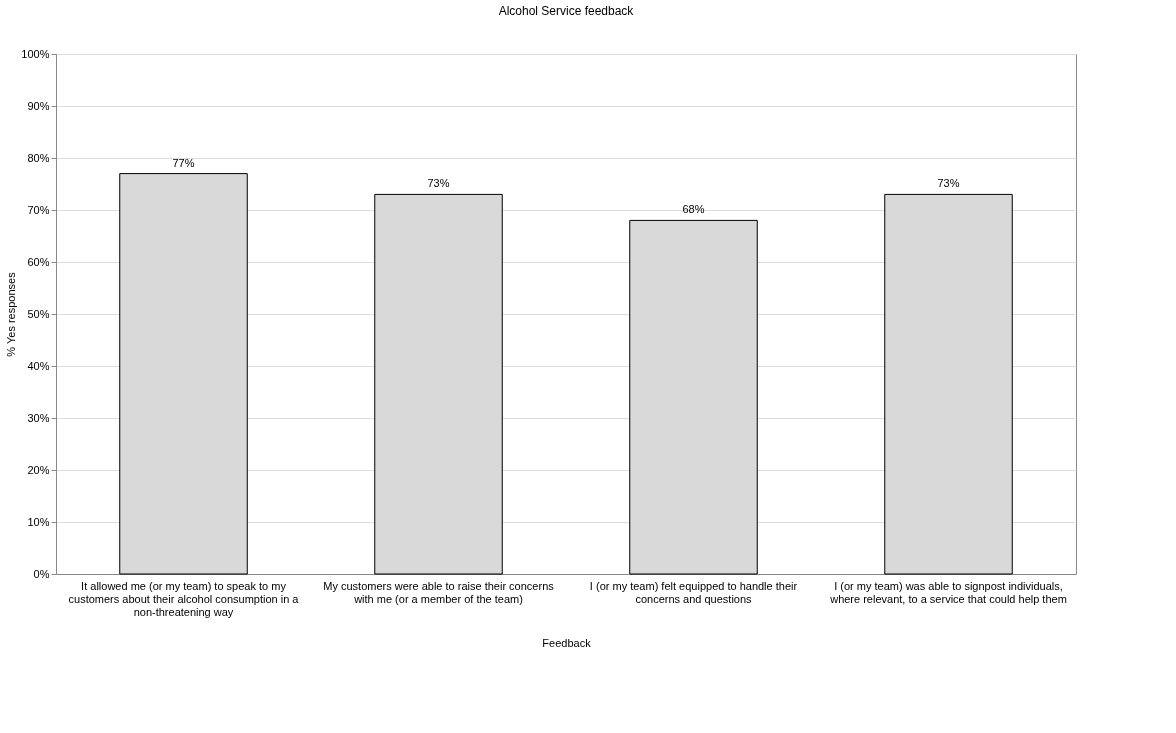 Image resolution: width=1176 pixels, height=733 pixels. I want to click on x-tick-label: My customers were able to raise their concerns with me (or a member of the team), so click(439, 592).